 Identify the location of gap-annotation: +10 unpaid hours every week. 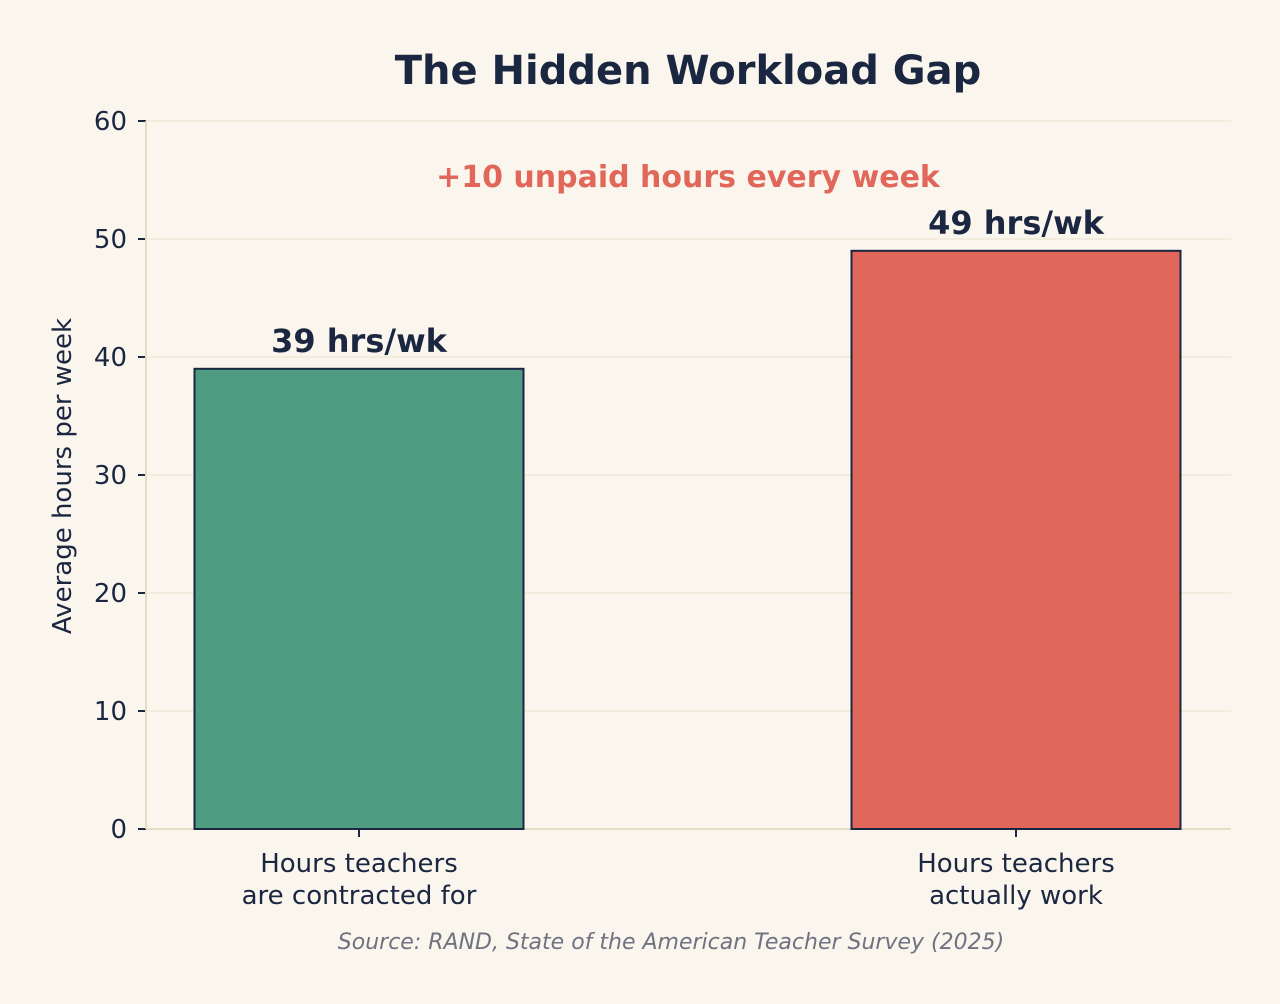
(688, 177).